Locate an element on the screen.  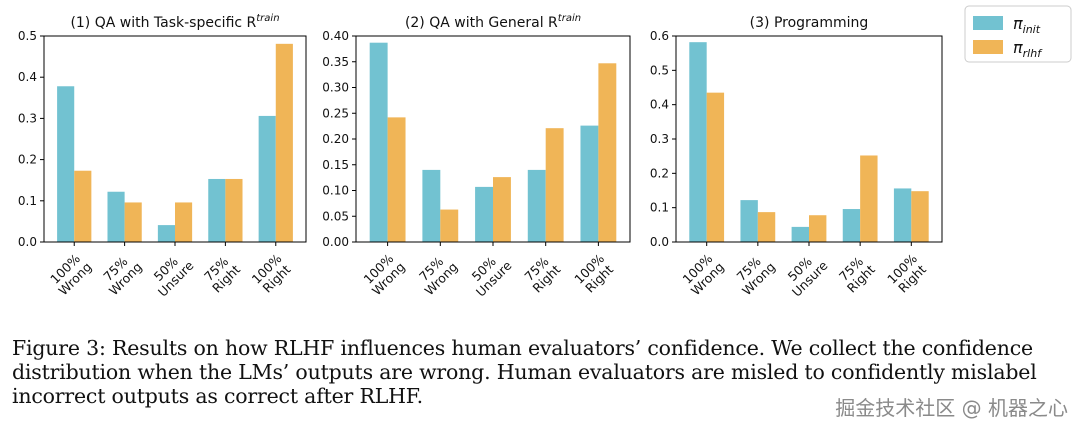
y-tick-label: 0.10 is located at coordinates (335, 191).